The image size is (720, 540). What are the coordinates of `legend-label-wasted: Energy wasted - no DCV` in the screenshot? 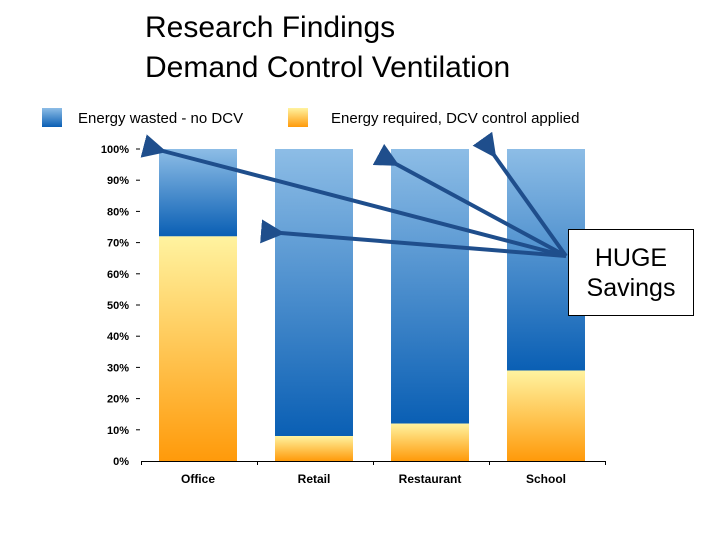 It's located at (160, 118).